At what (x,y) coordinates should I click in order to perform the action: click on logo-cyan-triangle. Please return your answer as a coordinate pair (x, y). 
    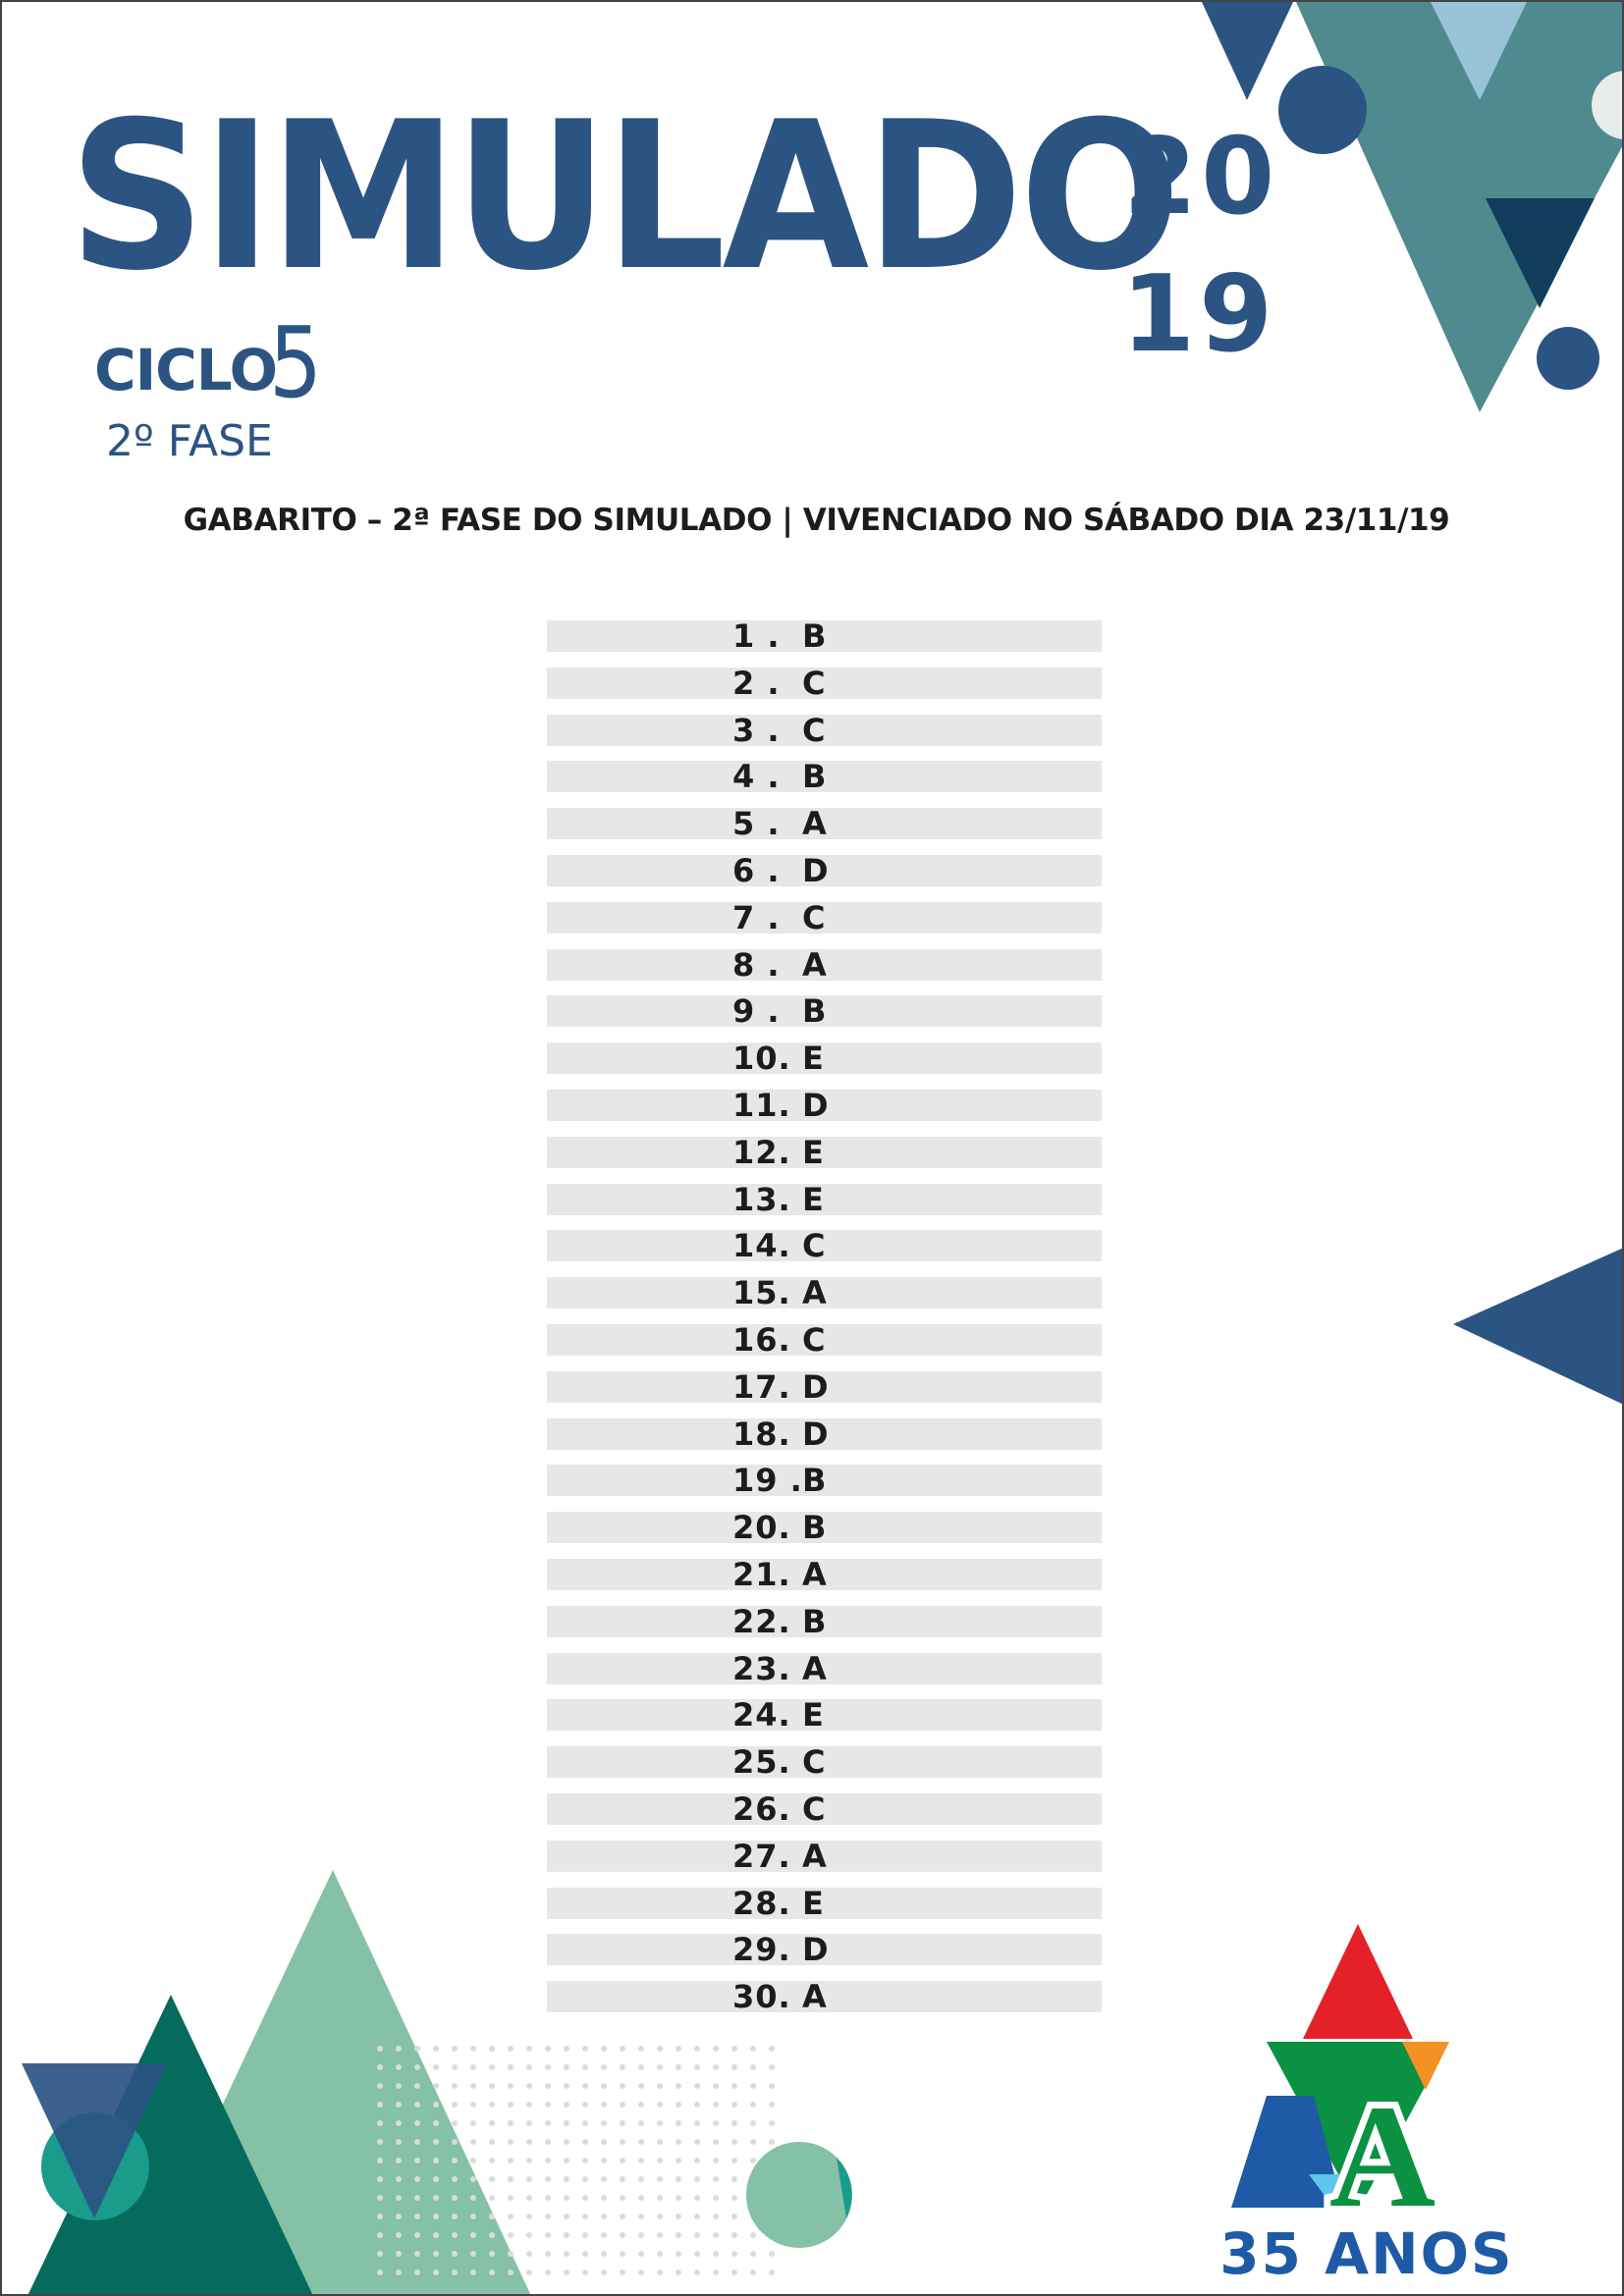
    Looking at the image, I should click on (1329, 2191).